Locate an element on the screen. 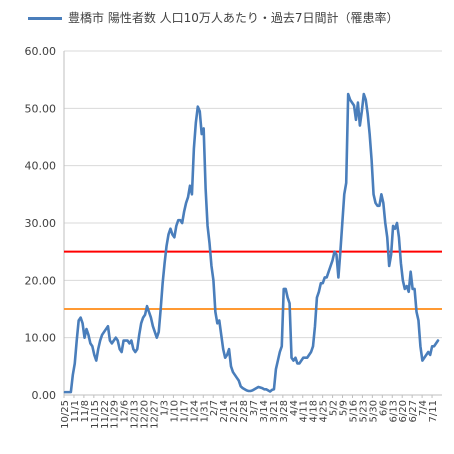 This screenshot has width=454, height=454. x-tick-label: 1/24 is located at coordinates (194, 411).